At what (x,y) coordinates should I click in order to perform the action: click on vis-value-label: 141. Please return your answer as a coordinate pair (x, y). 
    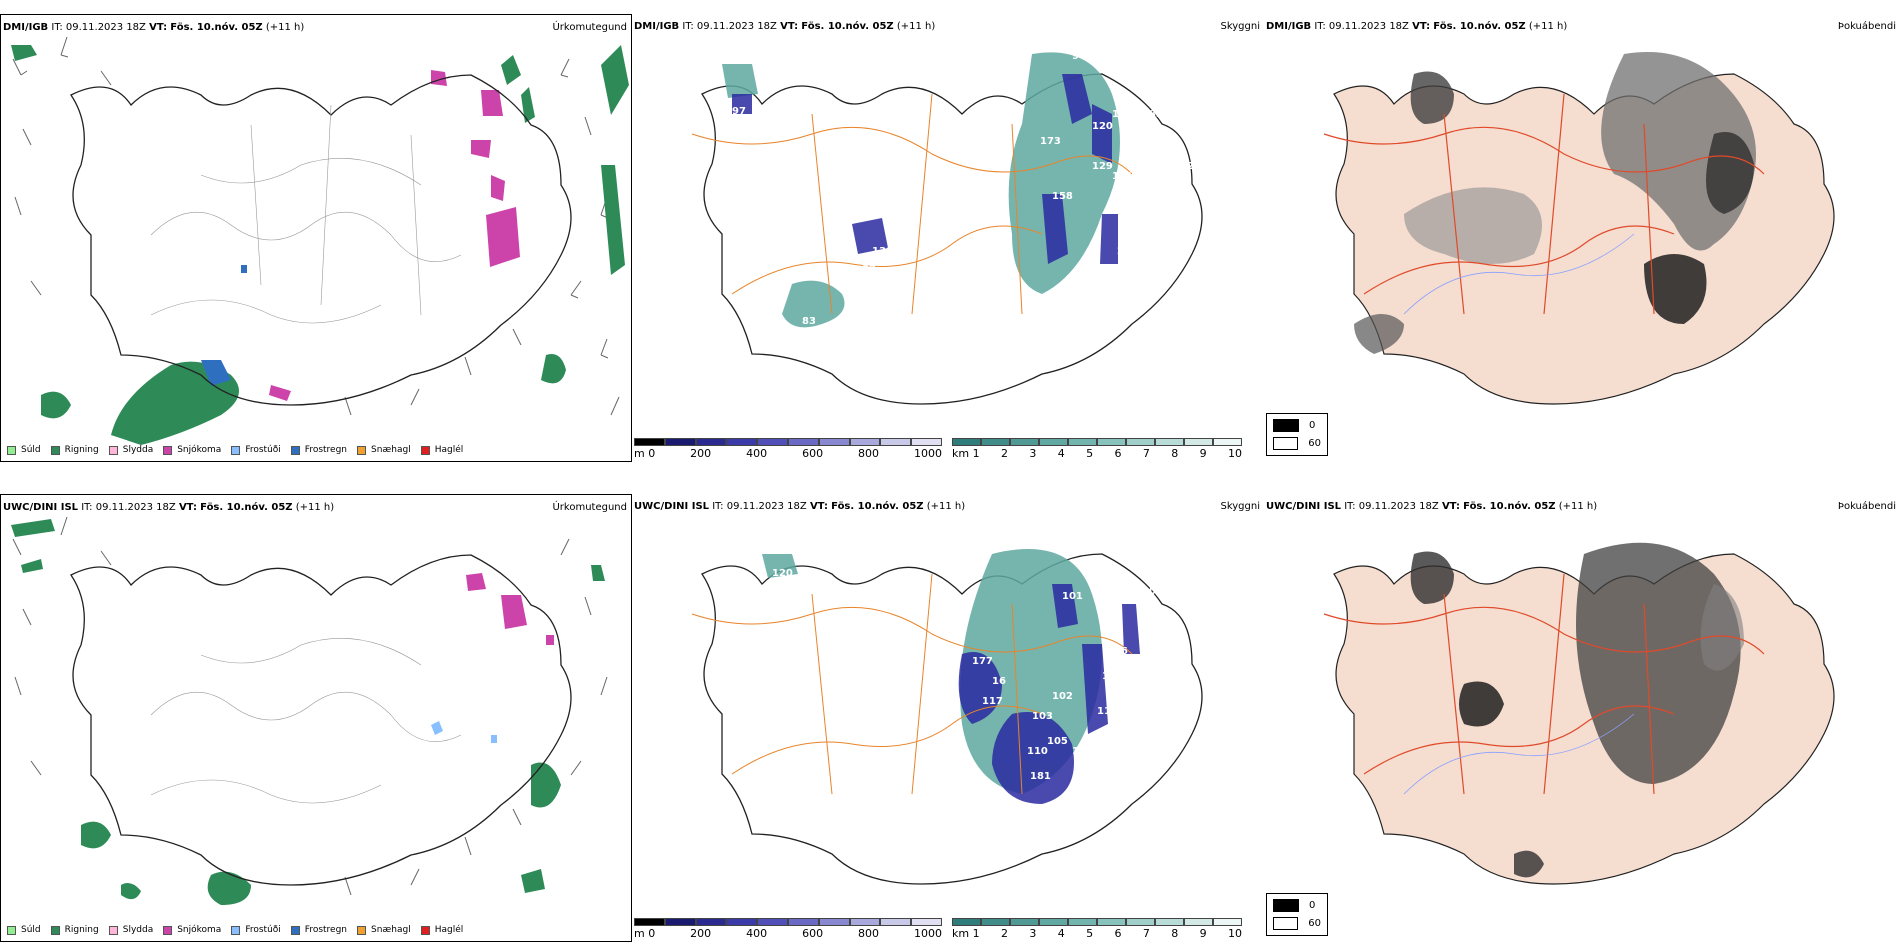
    Looking at the image, I should click on (1122, 176).